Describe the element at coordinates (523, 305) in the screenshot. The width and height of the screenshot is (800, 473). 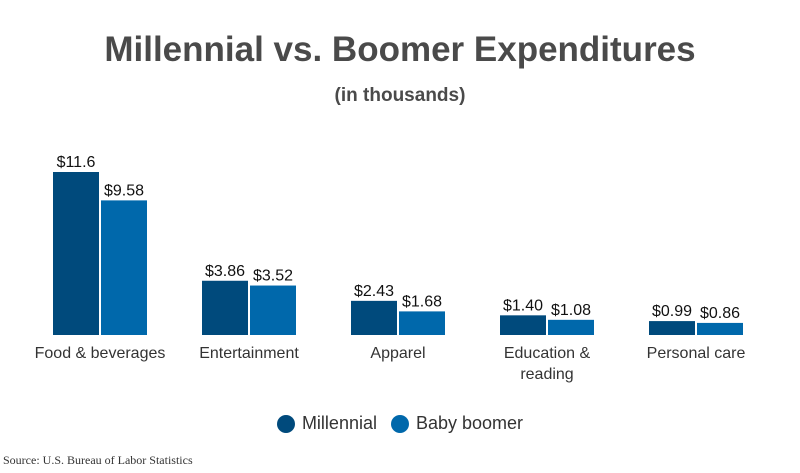
I see `data-label-millennial-3: $1.40` at that location.